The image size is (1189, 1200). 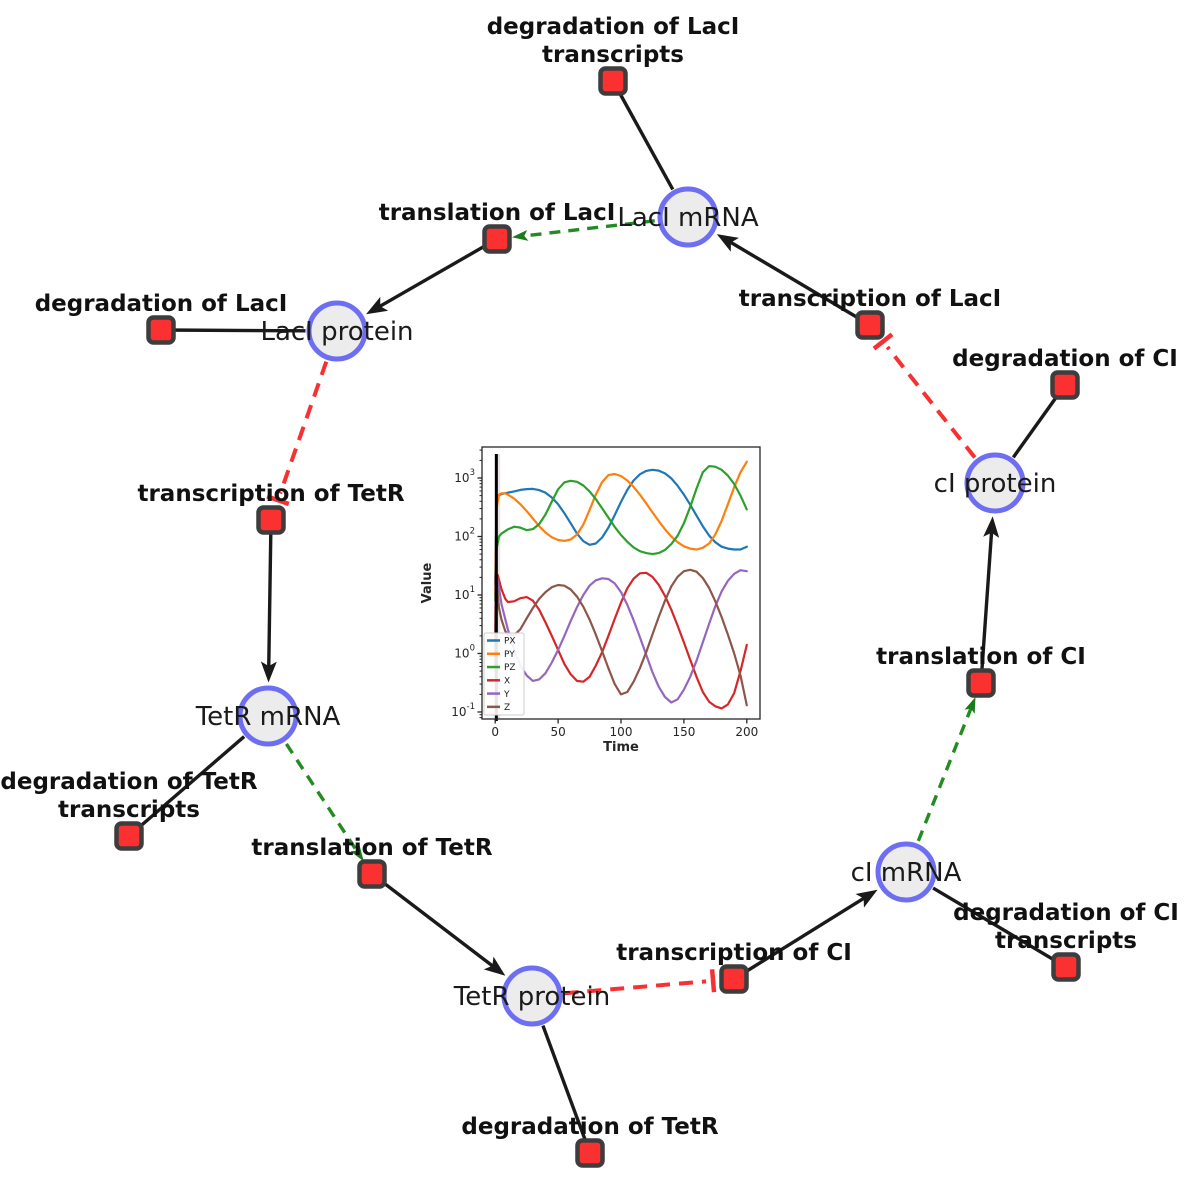 What do you see at coordinates (683, 732) in the screenshot?
I see `x-tick-label: 150` at bounding box center [683, 732].